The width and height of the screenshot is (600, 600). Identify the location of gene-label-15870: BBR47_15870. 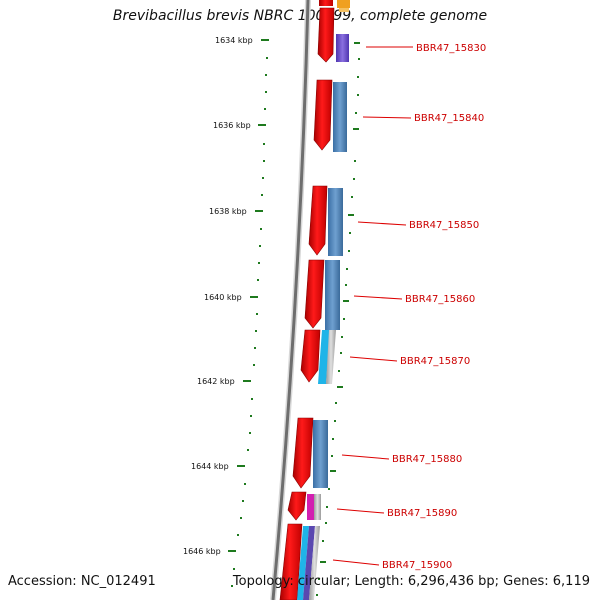
(435, 361).